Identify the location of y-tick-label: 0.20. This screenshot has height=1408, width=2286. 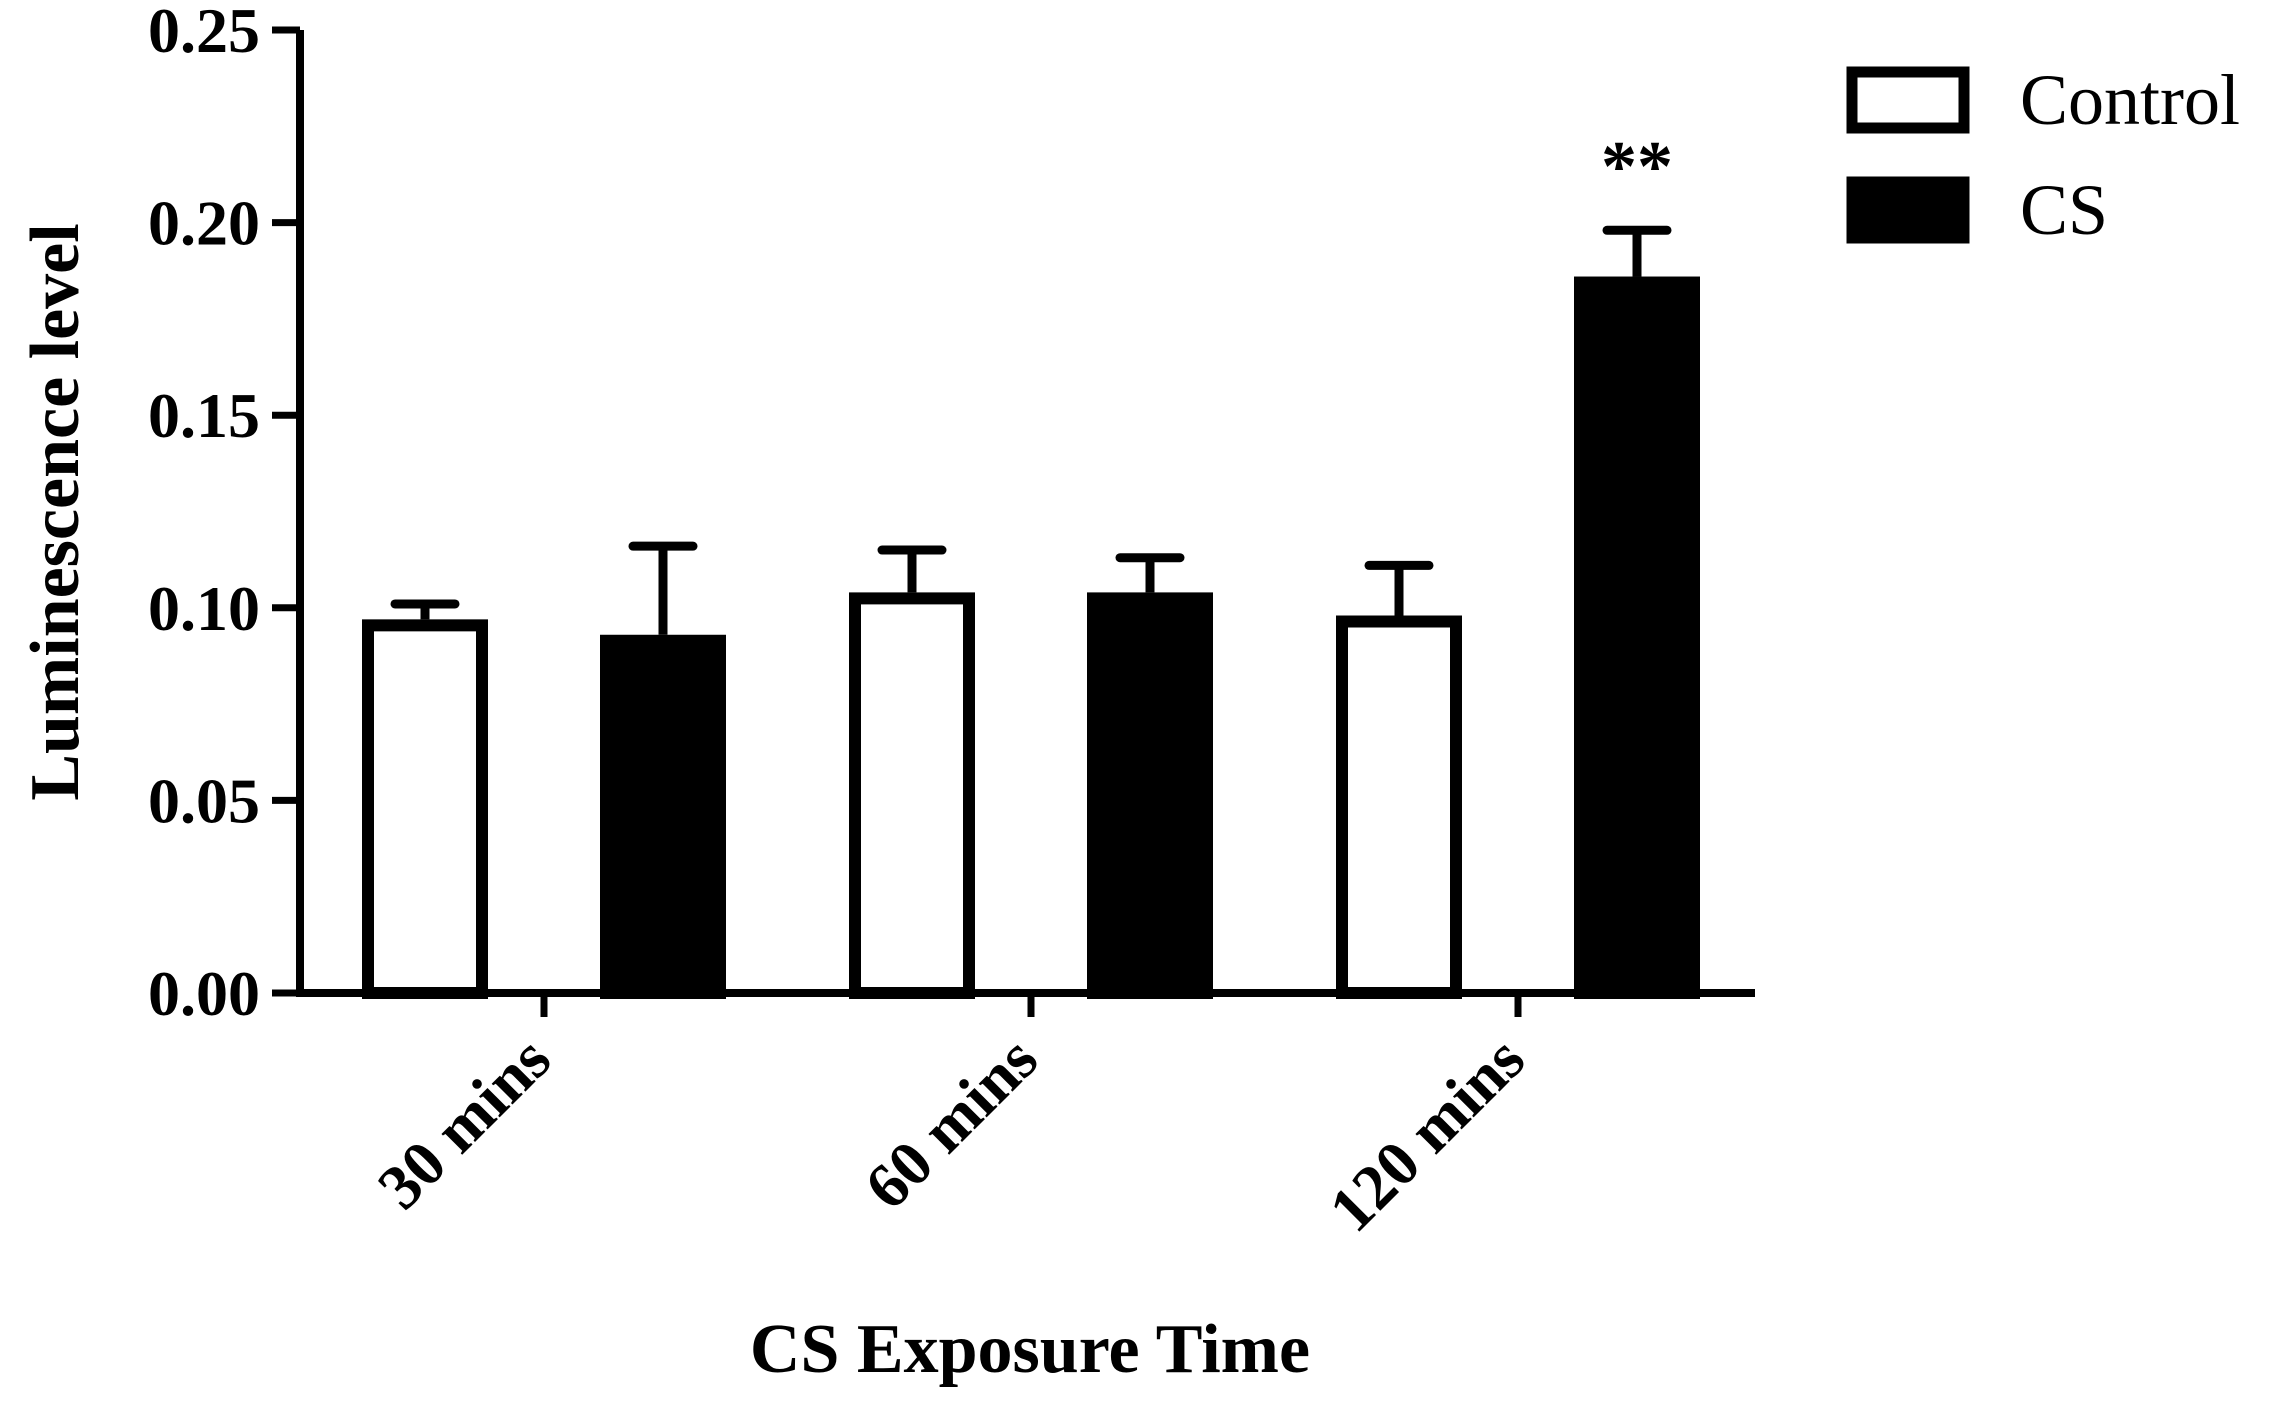
(204, 223).